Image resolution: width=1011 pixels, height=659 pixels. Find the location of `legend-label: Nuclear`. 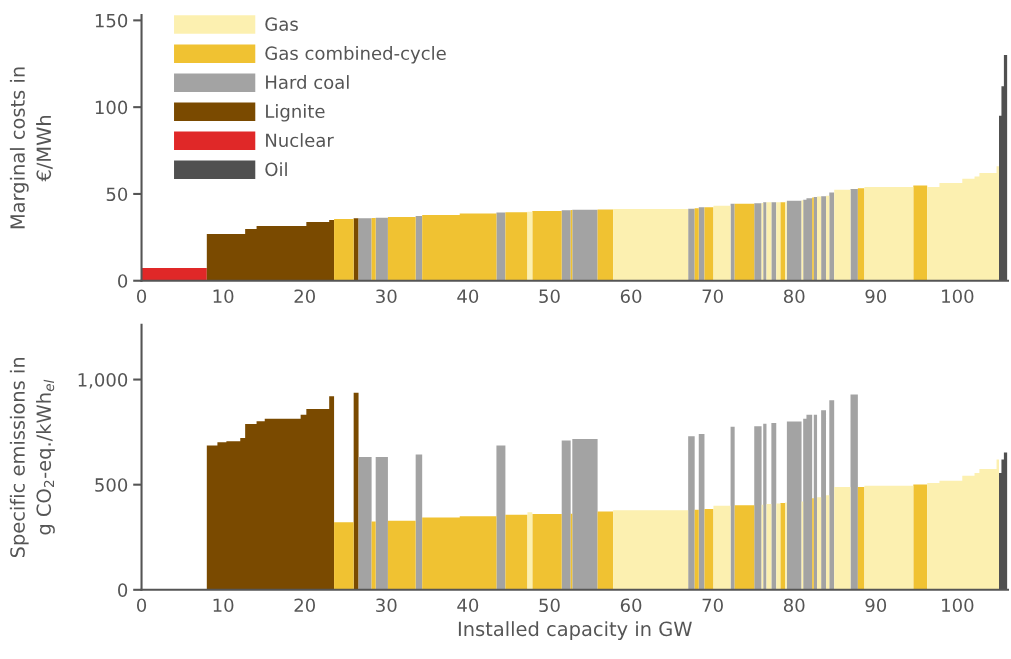

legend-label: Nuclear is located at coordinates (300, 140).